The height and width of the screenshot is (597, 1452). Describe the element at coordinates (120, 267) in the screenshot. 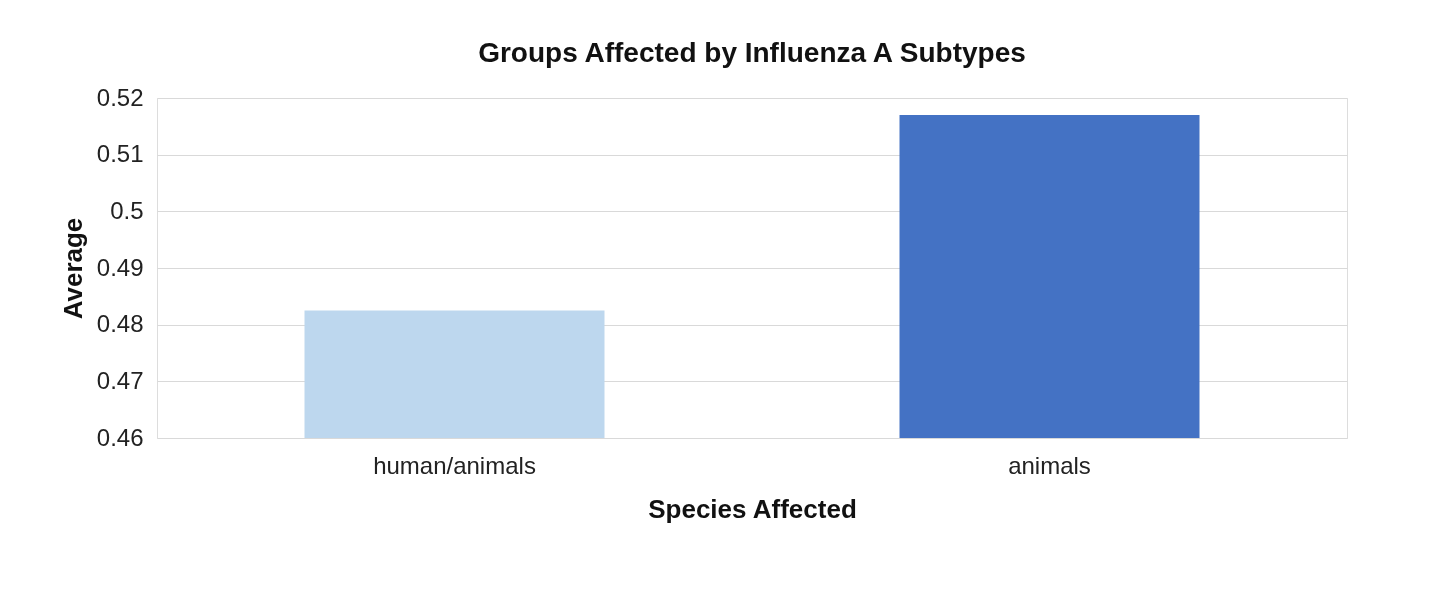

I see `y-tick-label: 0.49` at that location.